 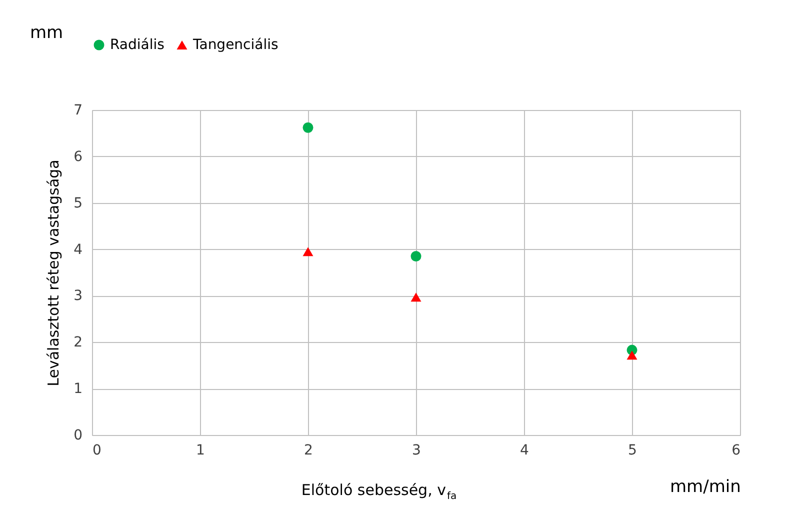 What do you see at coordinates (78, 342) in the screenshot?
I see `y-tick-label: 2` at bounding box center [78, 342].